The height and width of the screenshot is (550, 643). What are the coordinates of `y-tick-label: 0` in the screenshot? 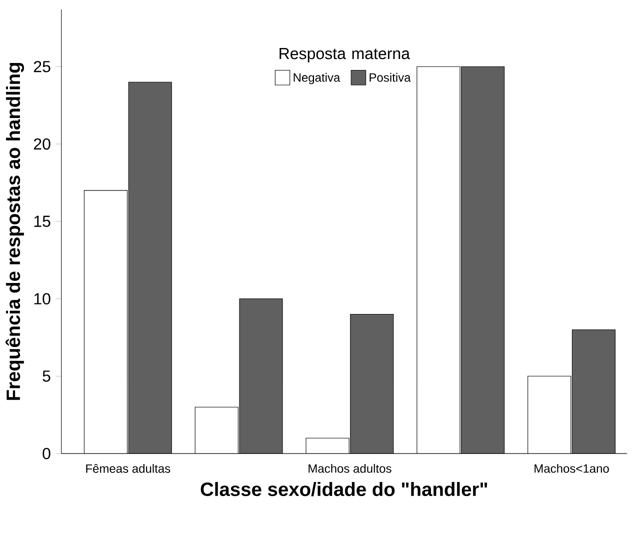 It's located at (46, 454).